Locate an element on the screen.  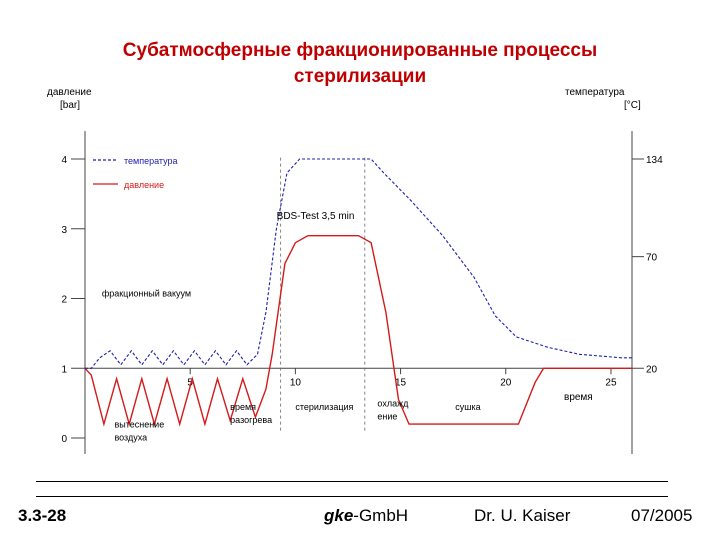
x-tick-label-20: 20 is located at coordinates (506, 382).